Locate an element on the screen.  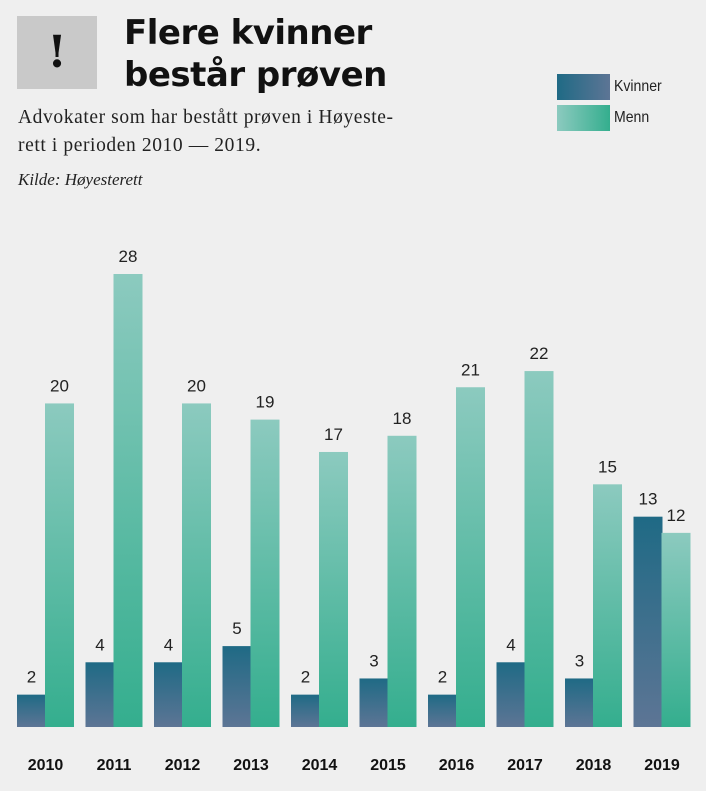
data-label-kvinner-2019: 13 is located at coordinates (648, 499).